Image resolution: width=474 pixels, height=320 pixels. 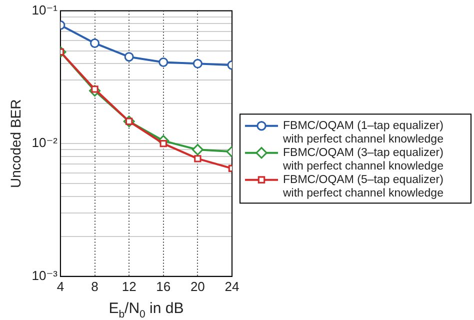 I want to click on legend-label: FBMC/OQAM (3–tap equalizer) with perfect channel knowledge, so click(x=363, y=160).